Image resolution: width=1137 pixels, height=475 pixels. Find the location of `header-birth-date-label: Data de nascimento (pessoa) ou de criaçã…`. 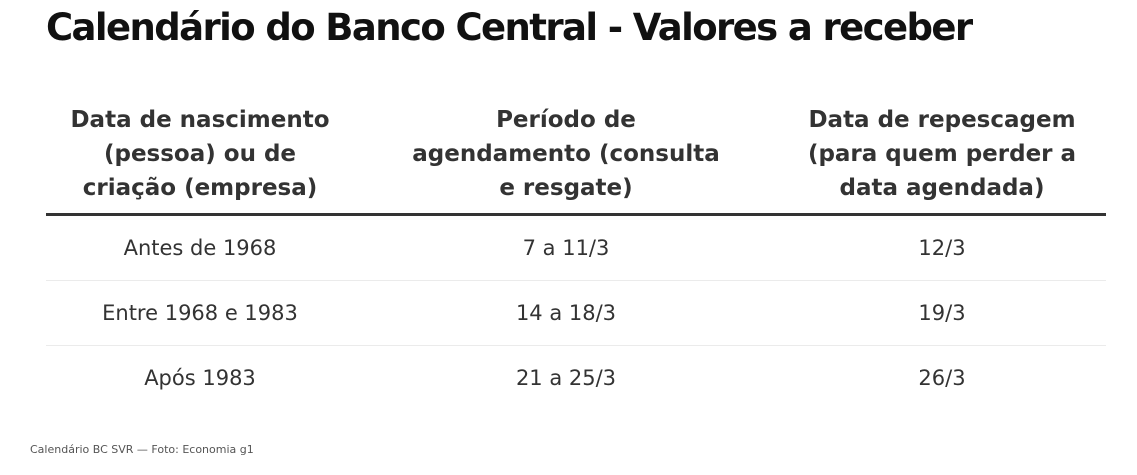

header-birth-date-label: Data de nascimento (pessoa) ou de criaçã… is located at coordinates (200, 153).